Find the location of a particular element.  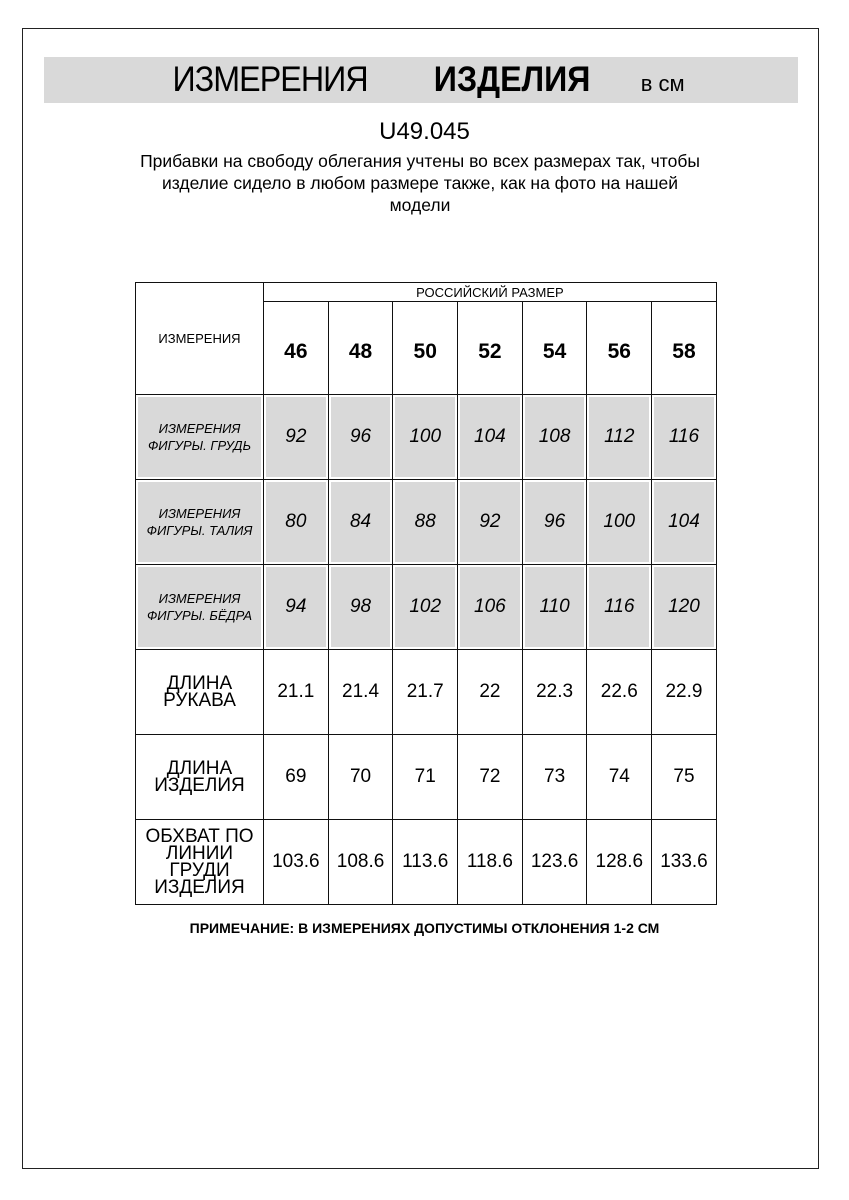

table-cell: 120 is located at coordinates (684, 607).